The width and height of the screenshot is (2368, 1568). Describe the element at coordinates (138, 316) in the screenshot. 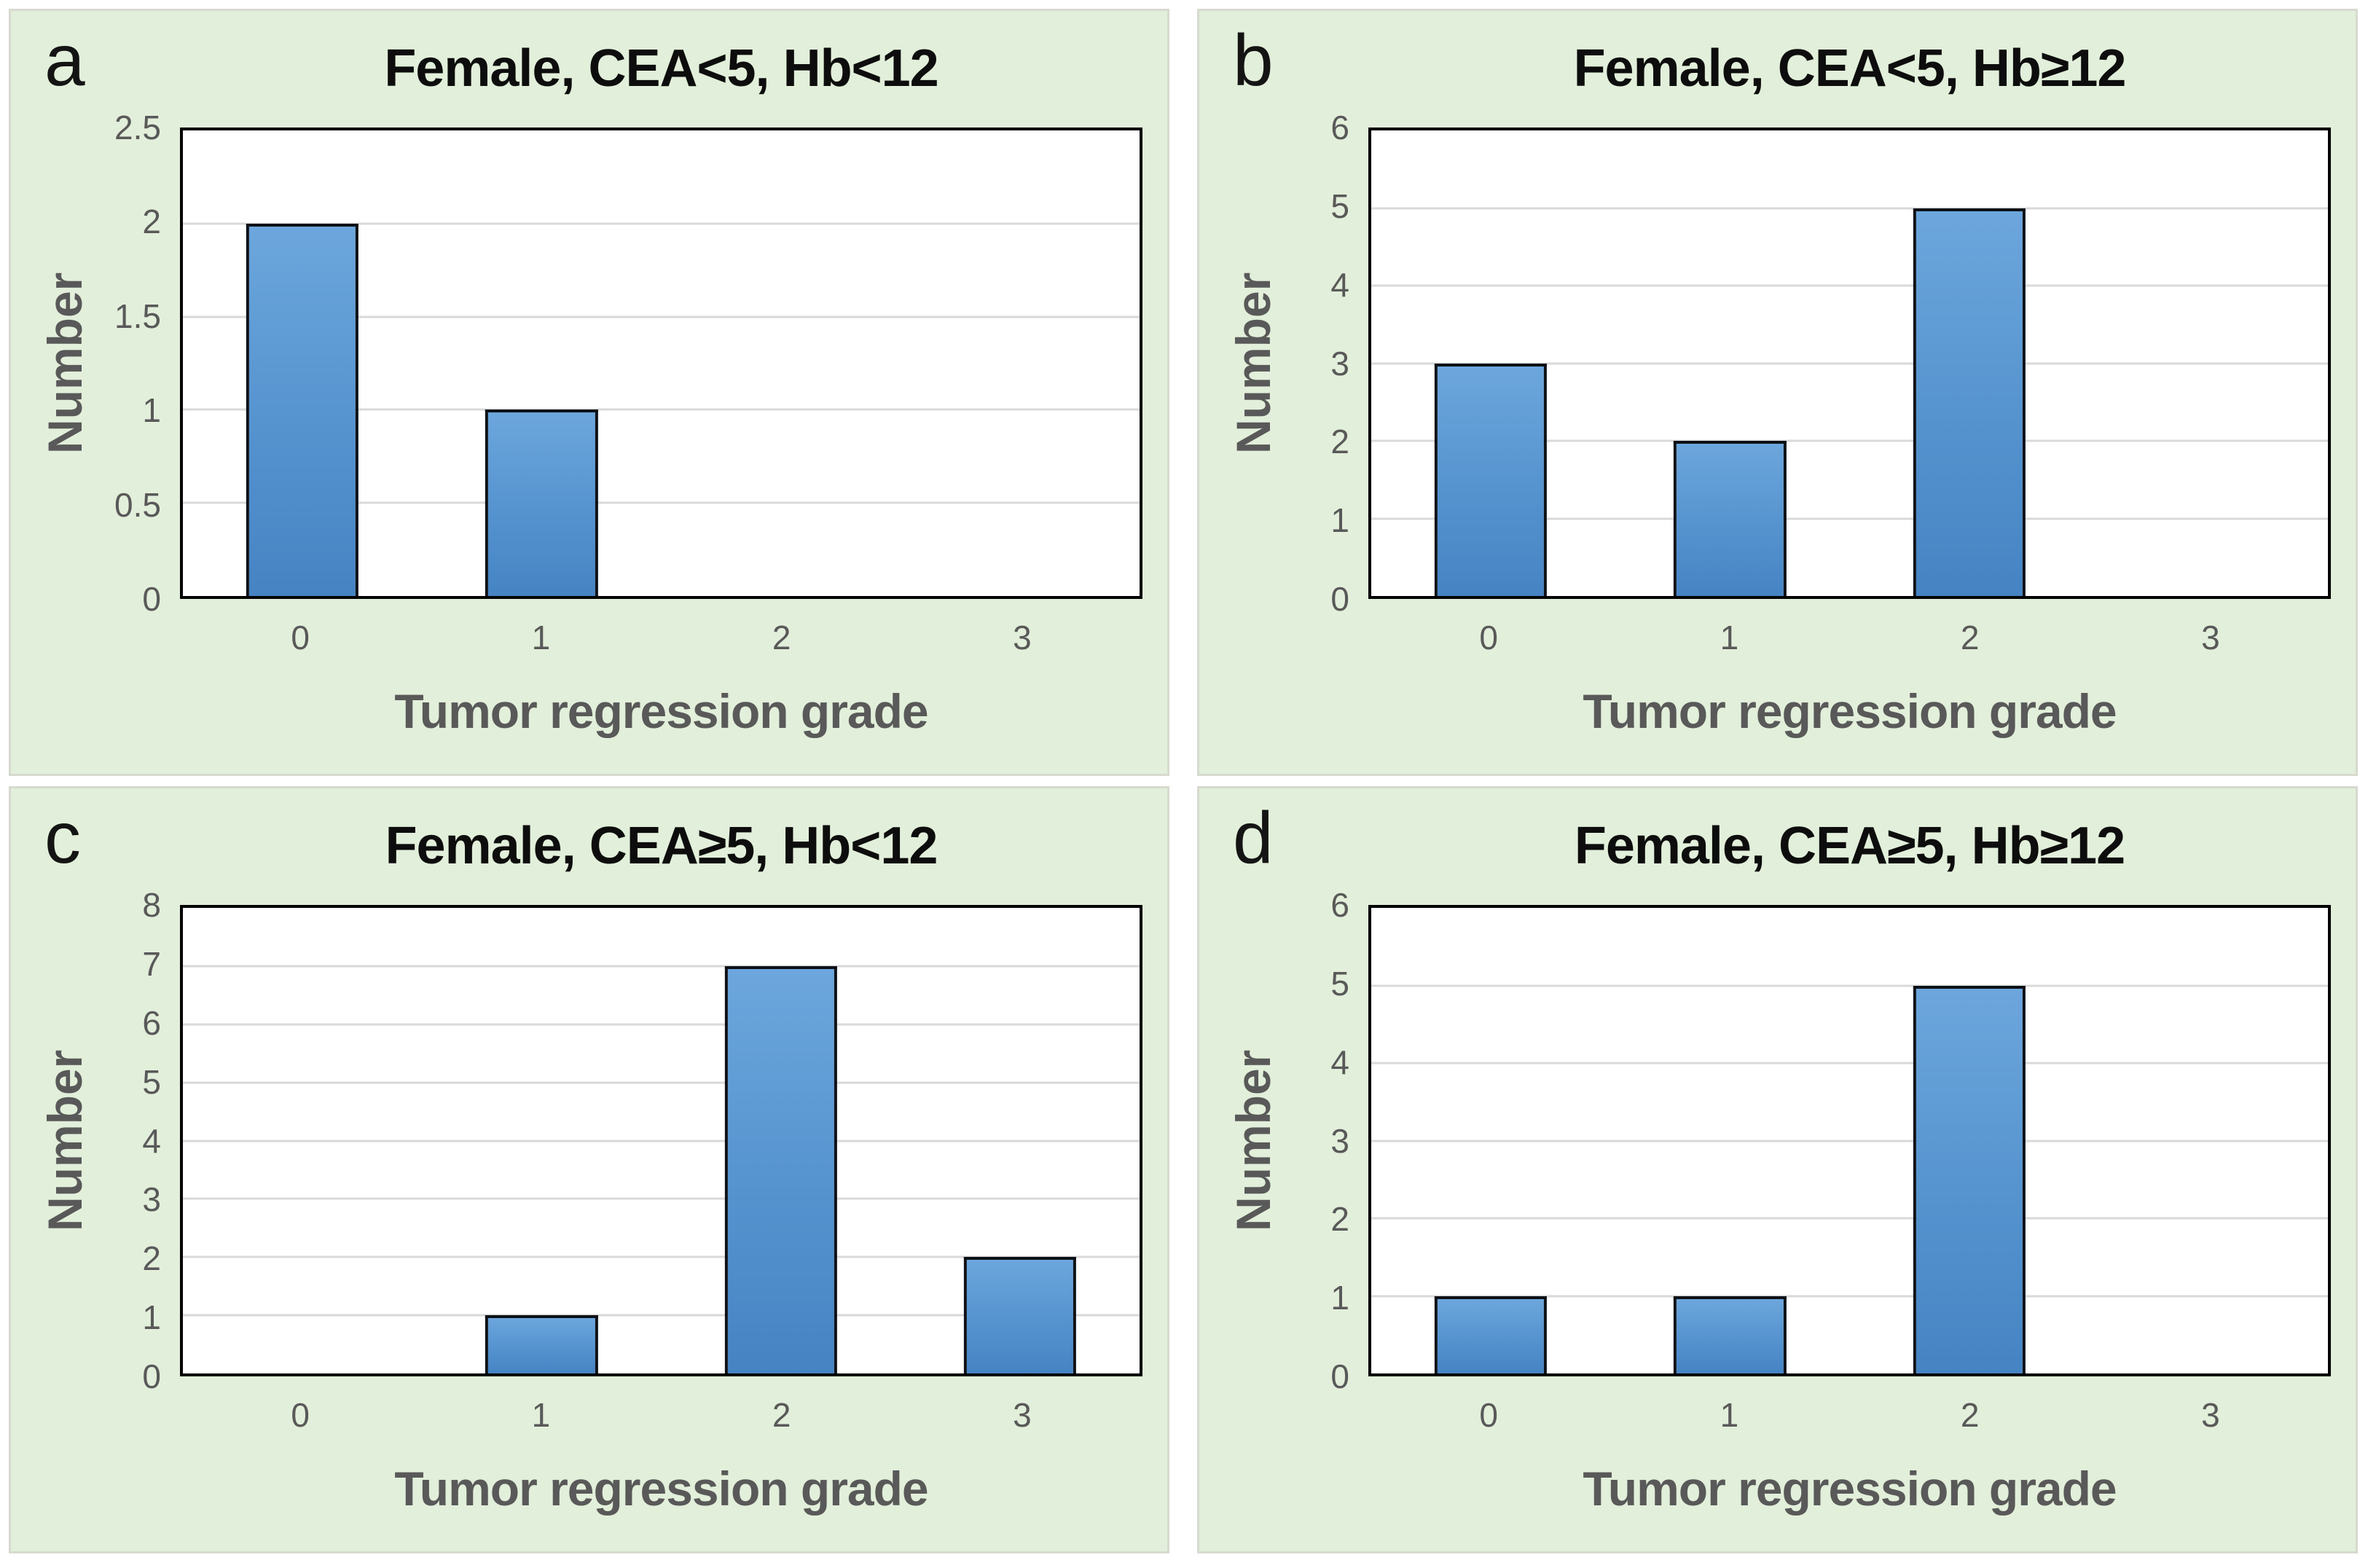

I see `y-tick-label: 1.5` at that location.